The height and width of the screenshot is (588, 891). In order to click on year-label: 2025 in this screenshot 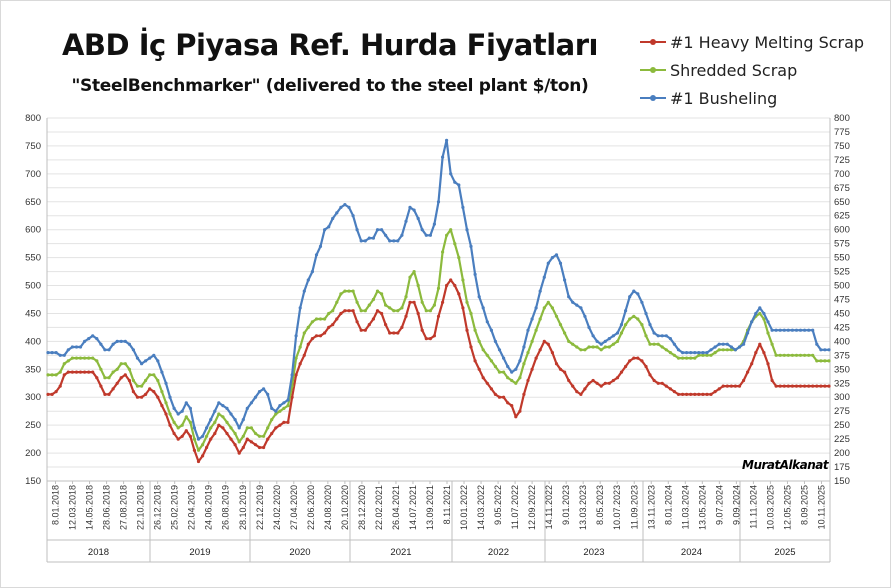, I will do `click(784, 552)`.